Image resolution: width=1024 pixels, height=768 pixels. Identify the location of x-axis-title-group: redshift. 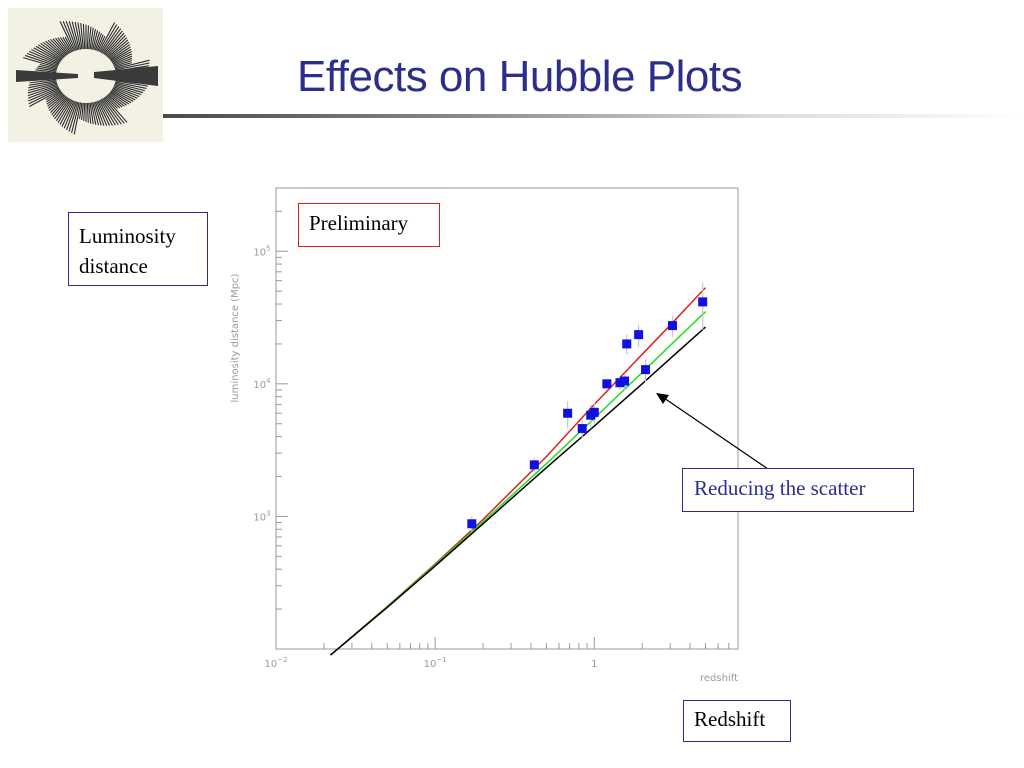
(719, 678).